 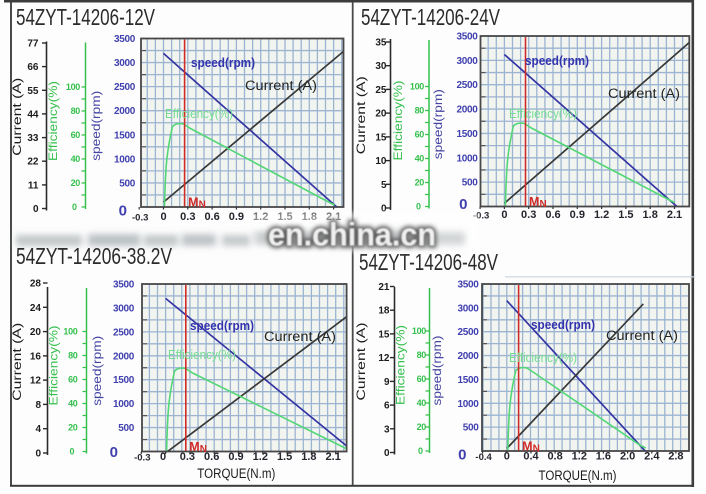 I want to click on svg-text: 54ZYT-14206-48V, so click(x=428, y=262).